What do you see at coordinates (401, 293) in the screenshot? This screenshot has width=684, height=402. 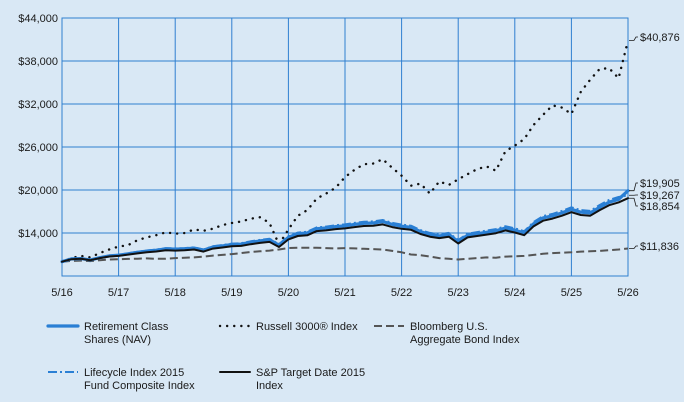 I see `x-tick-label: 5/22` at bounding box center [401, 293].